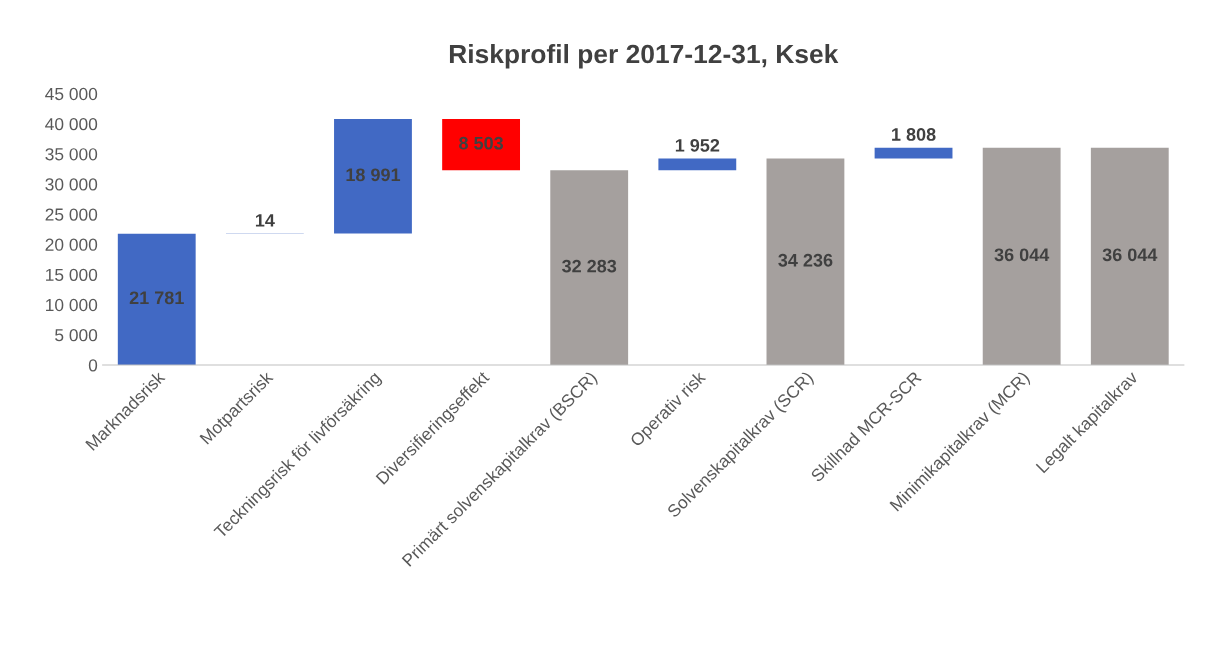  I want to click on y-tick-label: 45 000, so click(71, 94).